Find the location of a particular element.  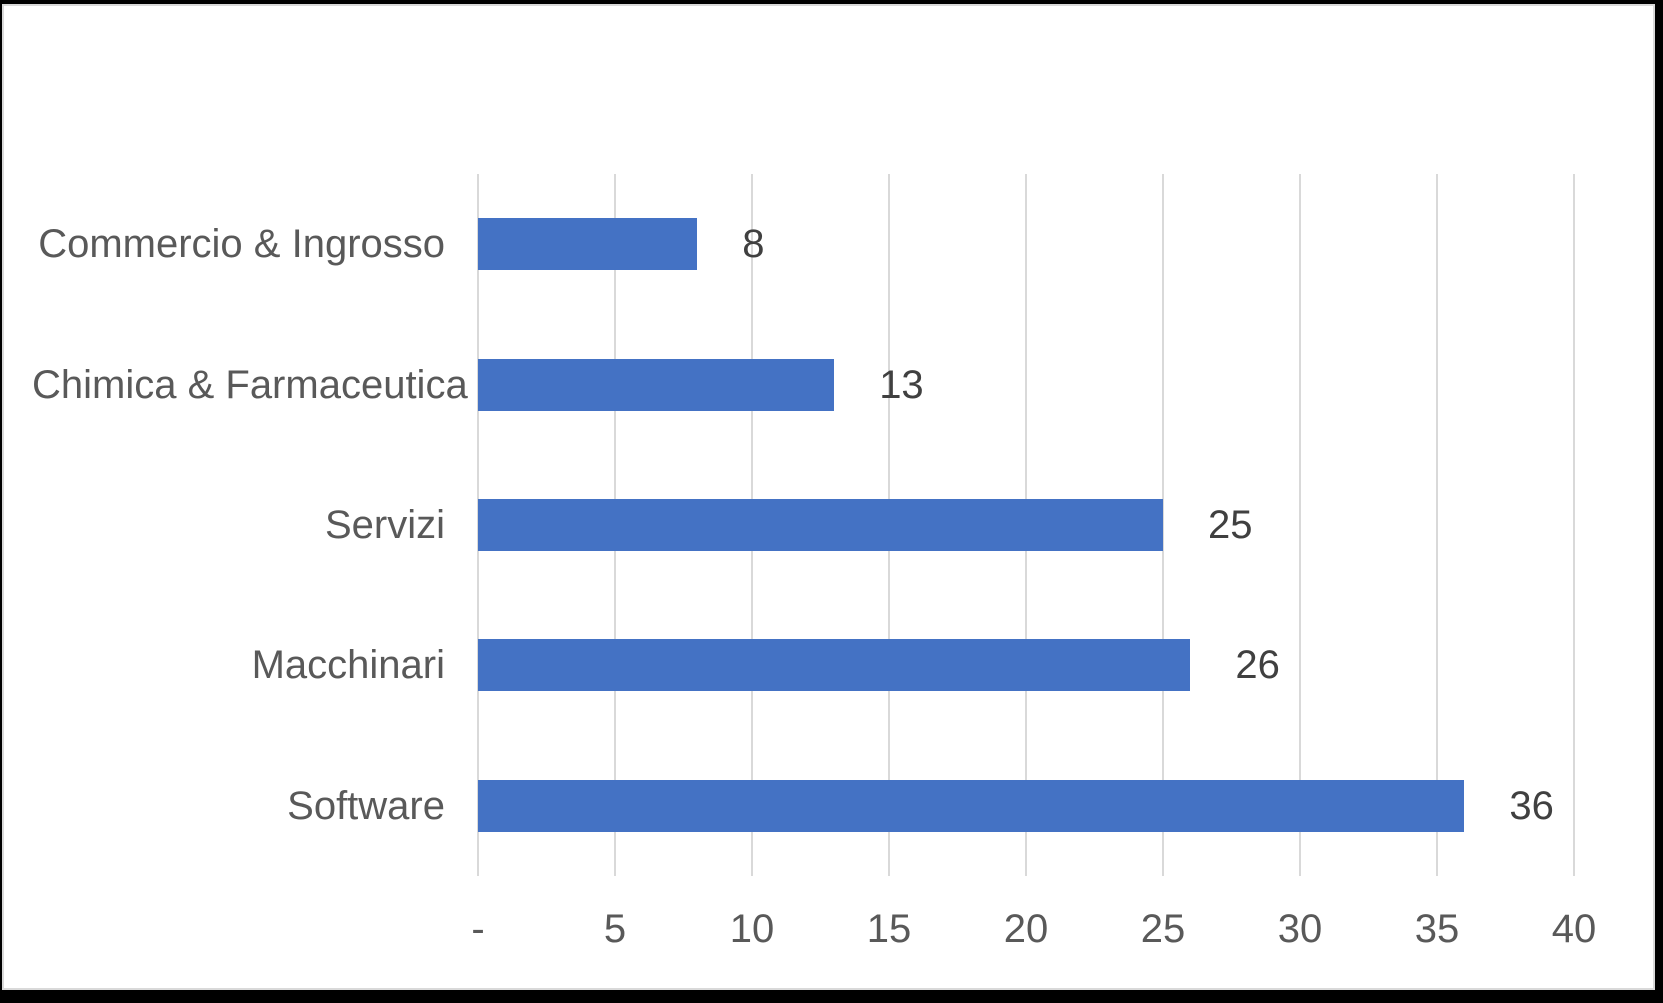

category-label: Software is located at coordinates (366, 805).